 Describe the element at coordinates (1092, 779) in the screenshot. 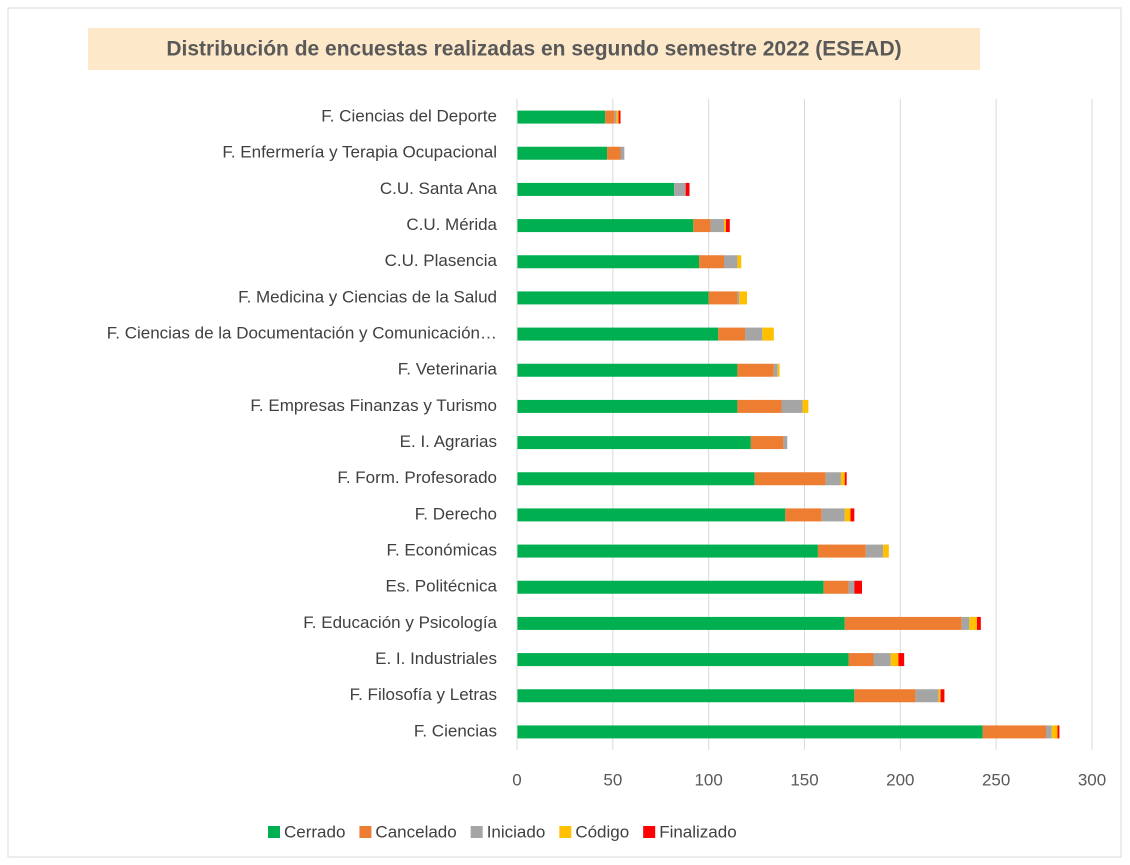

I see `x-tick-label: 300` at that location.